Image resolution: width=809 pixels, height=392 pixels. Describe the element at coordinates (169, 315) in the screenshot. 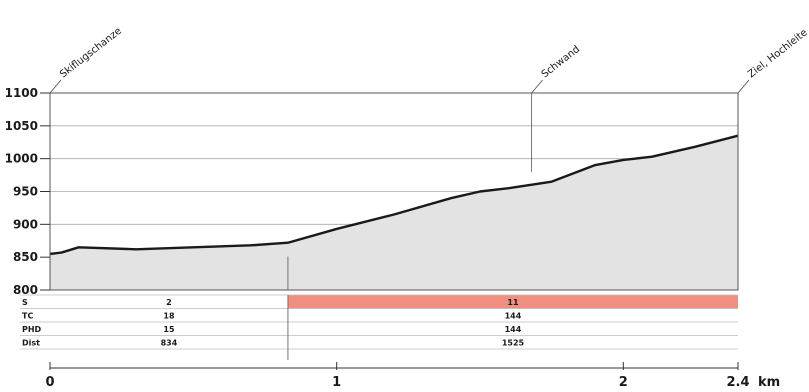

I see `table-cell: 18` at that location.